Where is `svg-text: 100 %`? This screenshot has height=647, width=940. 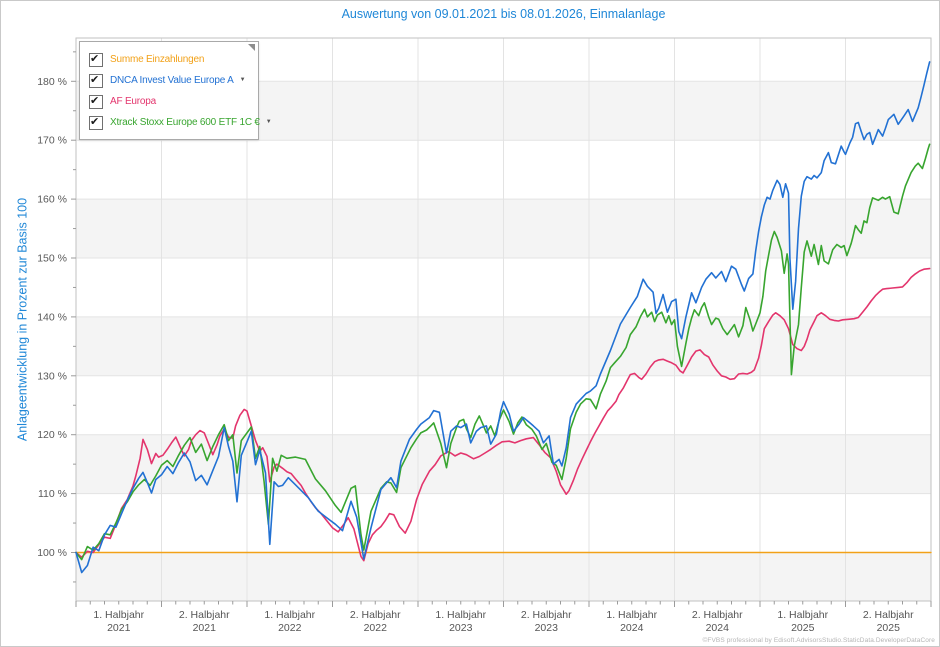 svg-text: 100 % is located at coordinates (52, 553).